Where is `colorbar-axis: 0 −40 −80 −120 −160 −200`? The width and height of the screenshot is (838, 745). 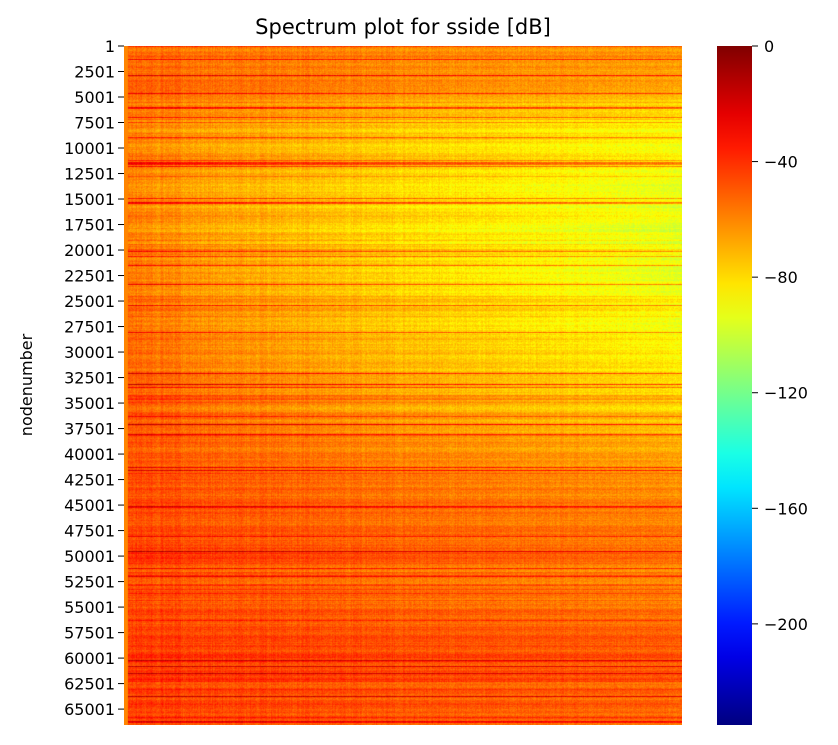 colorbar-axis: 0 −40 −80 −120 −160 −200 is located at coordinates (780, 335).